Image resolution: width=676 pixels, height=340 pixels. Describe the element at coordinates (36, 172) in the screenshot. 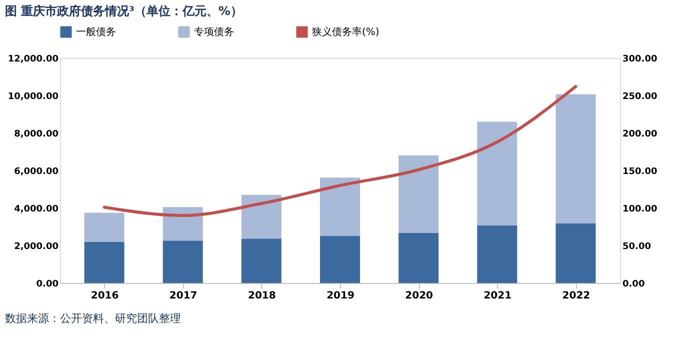

I see `y-tick-label: 6,000.00` at that location.